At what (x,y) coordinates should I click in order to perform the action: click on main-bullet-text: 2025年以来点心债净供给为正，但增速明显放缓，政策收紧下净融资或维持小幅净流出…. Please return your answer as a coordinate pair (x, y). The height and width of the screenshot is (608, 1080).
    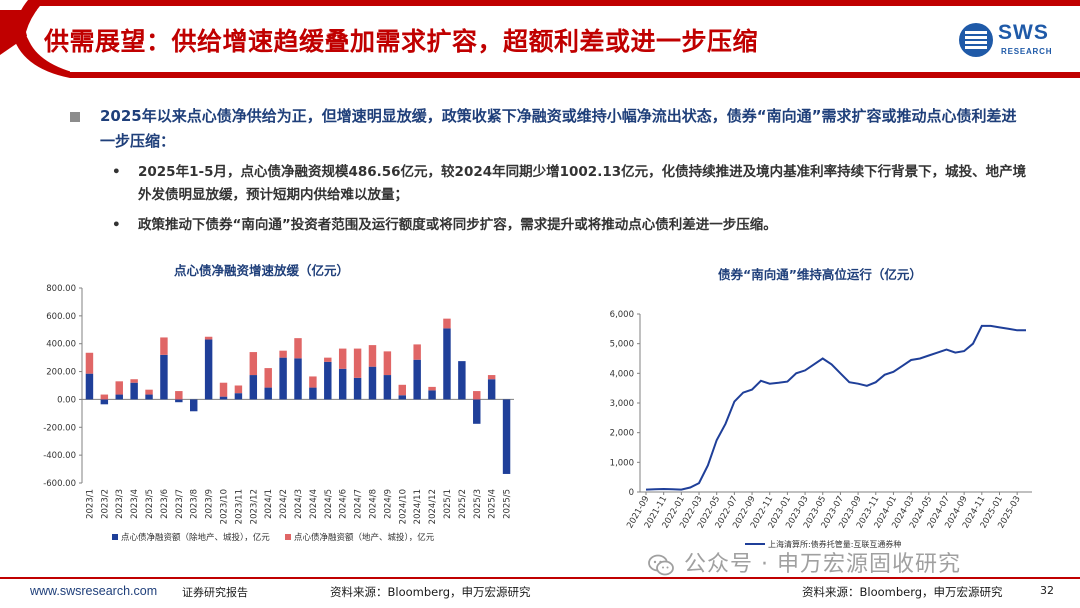
    Looking at the image, I should click on (558, 128).